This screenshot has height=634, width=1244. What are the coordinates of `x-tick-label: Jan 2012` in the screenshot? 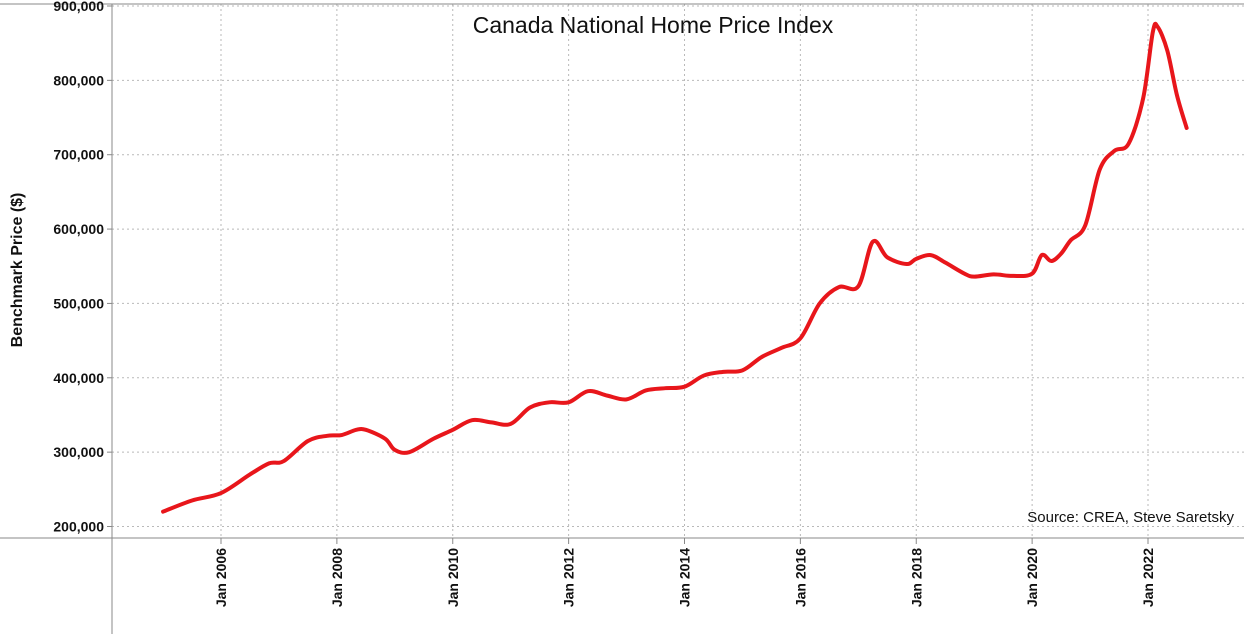 It's located at (569, 577).